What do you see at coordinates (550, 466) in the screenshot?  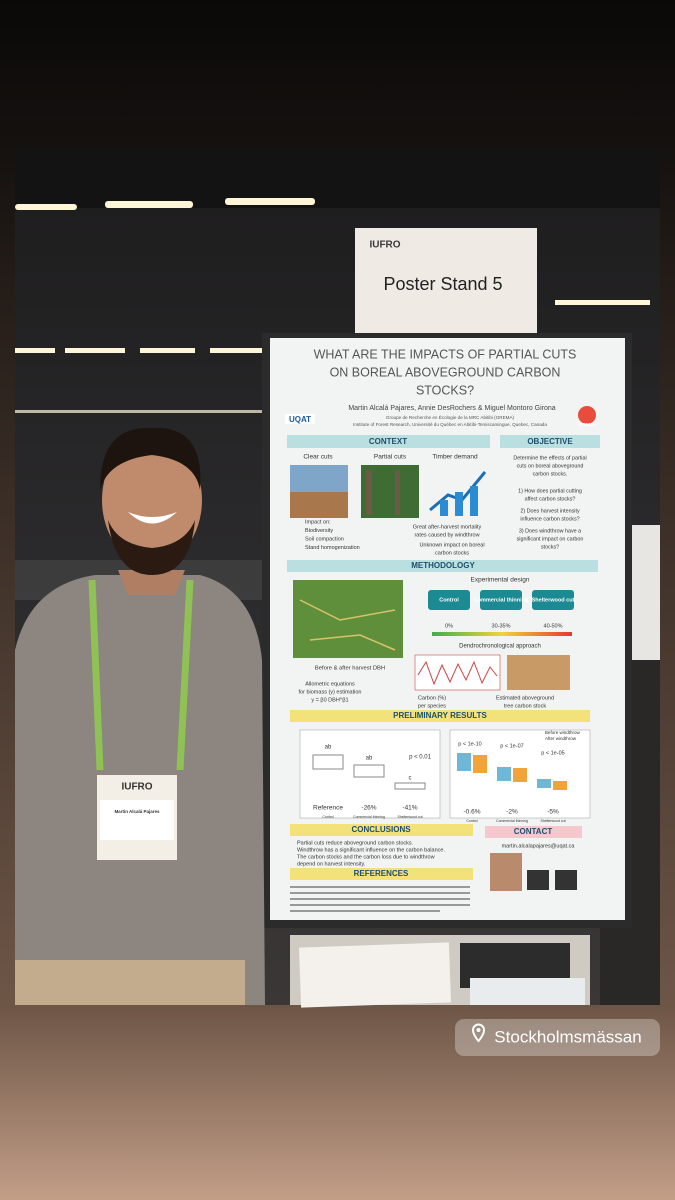 I see `poster-text: cuts on boreal aboveground` at bounding box center [550, 466].